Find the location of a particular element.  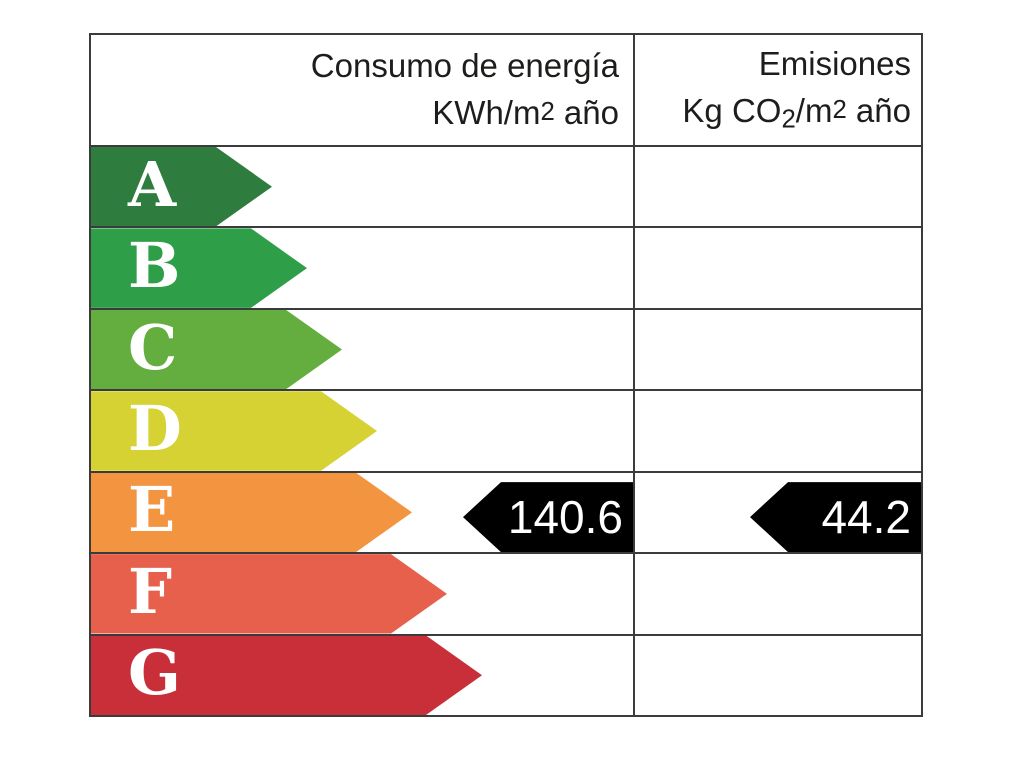

subscript-2: 2 is located at coordinates (788, 119).